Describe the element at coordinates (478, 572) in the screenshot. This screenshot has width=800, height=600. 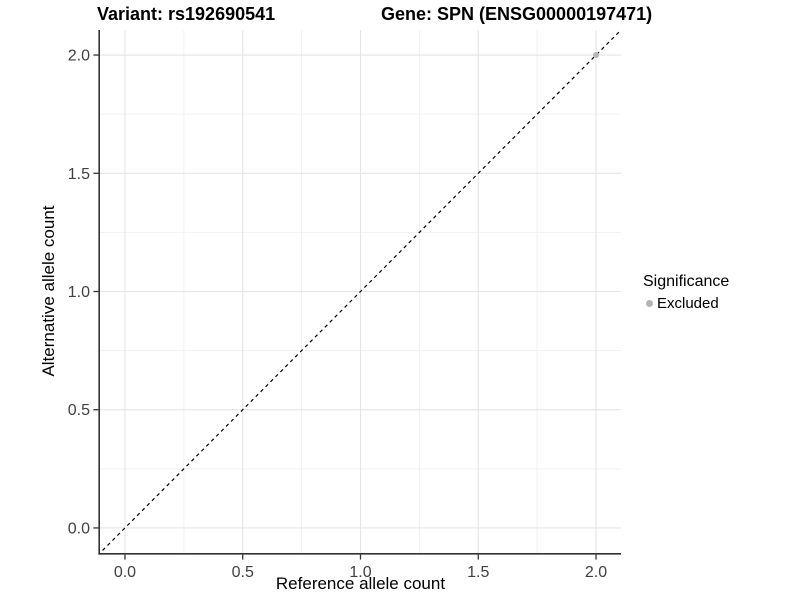
I see `x-tick-label: 1.5` at that location.